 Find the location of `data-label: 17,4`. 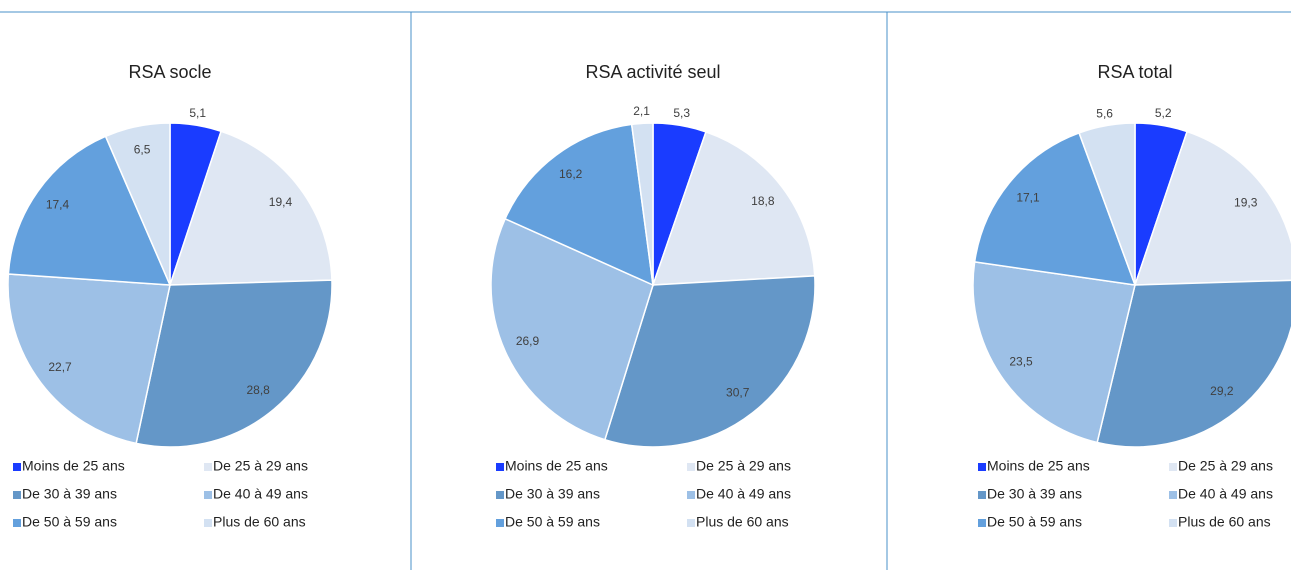

data-label: 17,4 is located at coordinates (58, 205).